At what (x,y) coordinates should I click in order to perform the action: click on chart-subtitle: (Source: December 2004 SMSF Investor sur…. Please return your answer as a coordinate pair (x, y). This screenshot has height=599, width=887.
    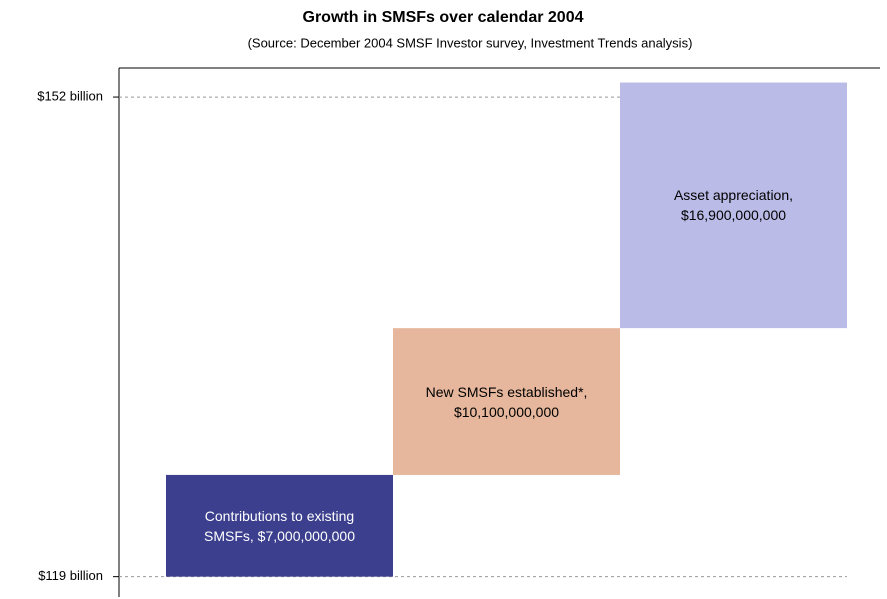
    Looking at the image, I should click on (470, 42).